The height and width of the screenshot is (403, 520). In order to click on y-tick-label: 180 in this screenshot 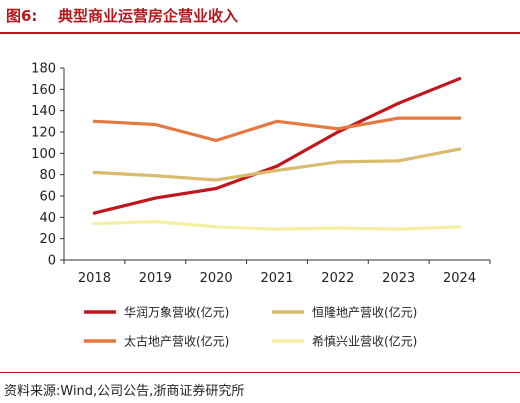, I will do `click(43, 69)`.